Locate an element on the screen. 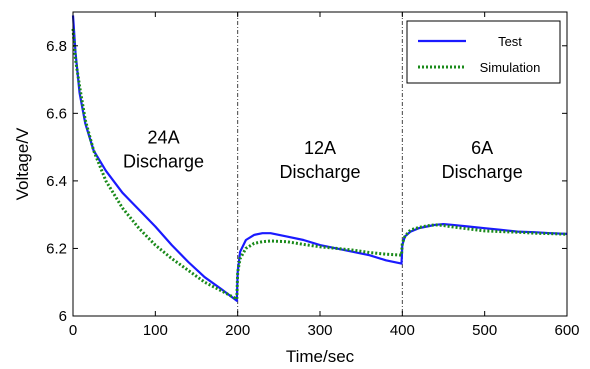 The image size is (590, 369). legend-box is located at coordinates (483, 52).